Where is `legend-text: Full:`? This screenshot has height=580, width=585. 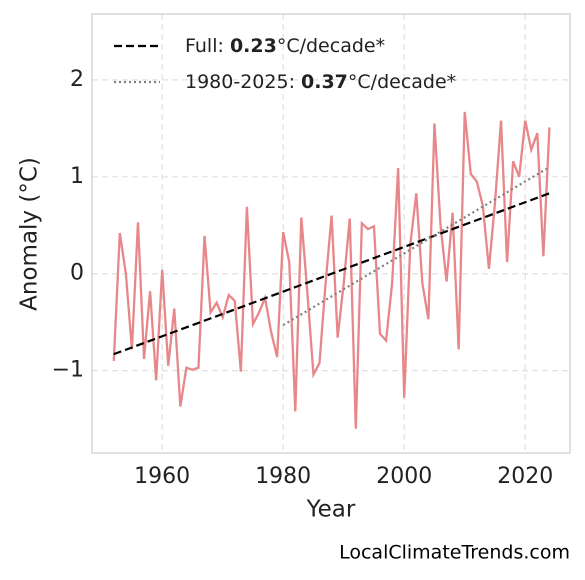
legend-text: Full: is located at coordinates (207, 46).